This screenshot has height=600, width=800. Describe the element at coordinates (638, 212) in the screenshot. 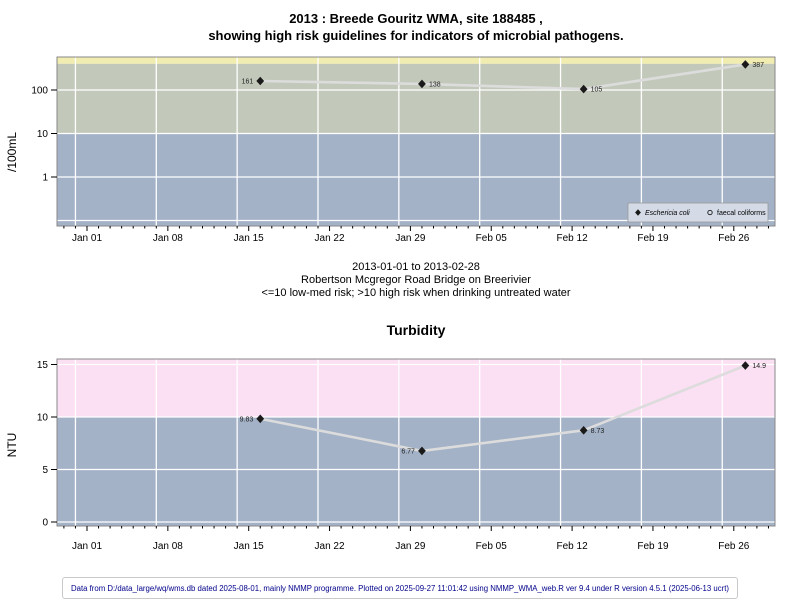

I see `filled-diamond-legend-icon` at that location.